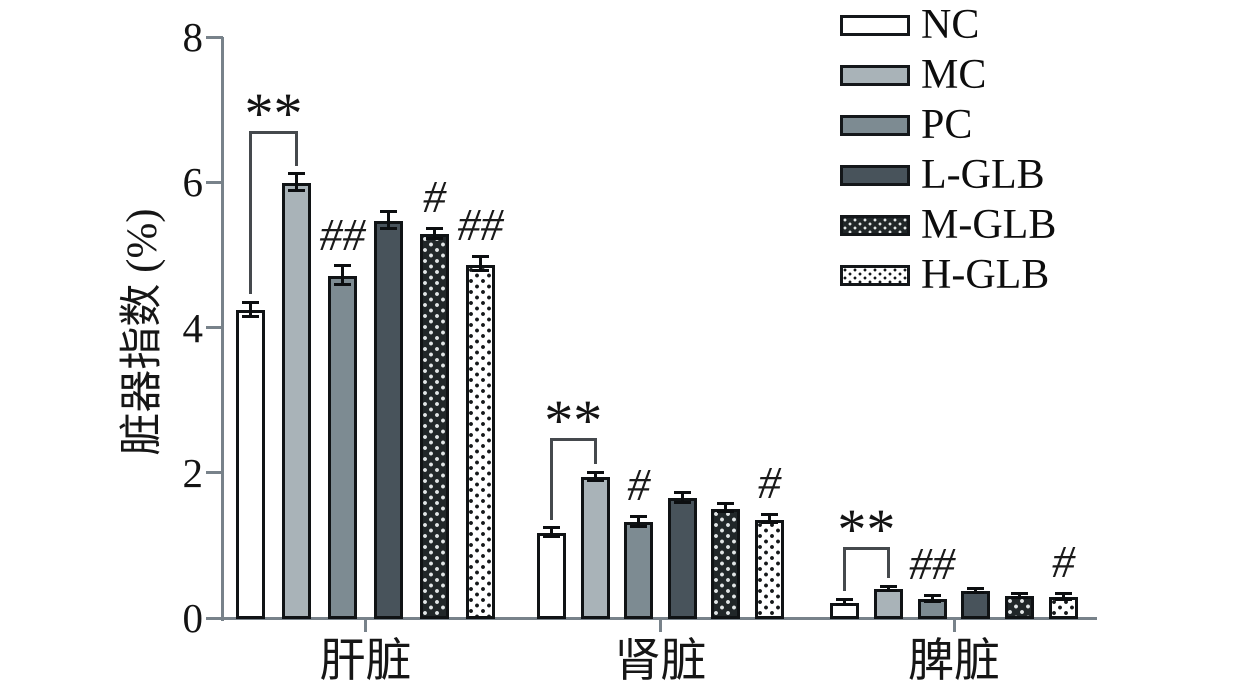 Image resolution: width=1260 pixels, height=693 pixels. Describe the element at coordinates (1040, 25) in the screenshot. I see `legend-row: NC` at that location.